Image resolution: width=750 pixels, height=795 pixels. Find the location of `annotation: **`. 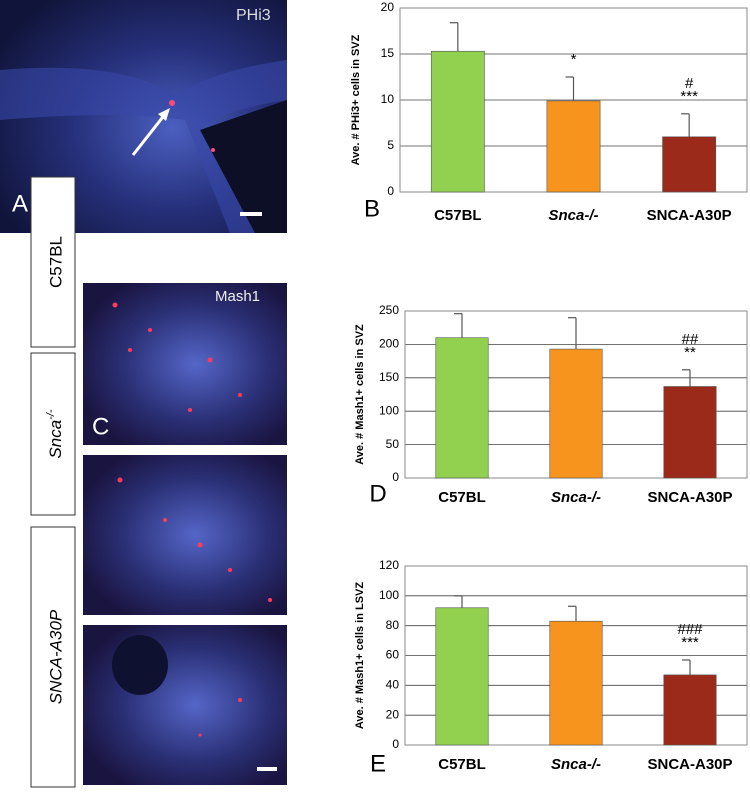

annotation: ** is located at coordinates (690, 352).